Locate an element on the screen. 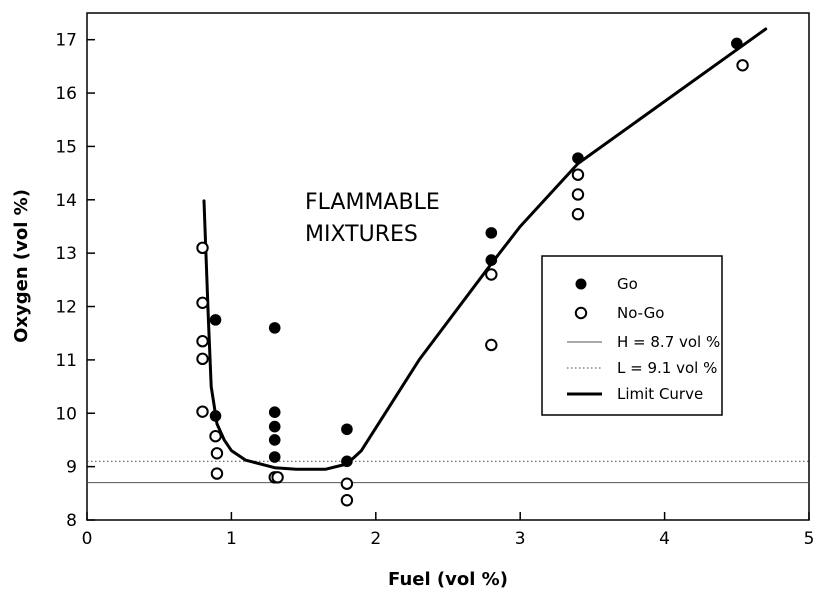 The width and height of the screenshot is (817, 591). x-tick-label-4: 4 is located at coordinates (664, 539).